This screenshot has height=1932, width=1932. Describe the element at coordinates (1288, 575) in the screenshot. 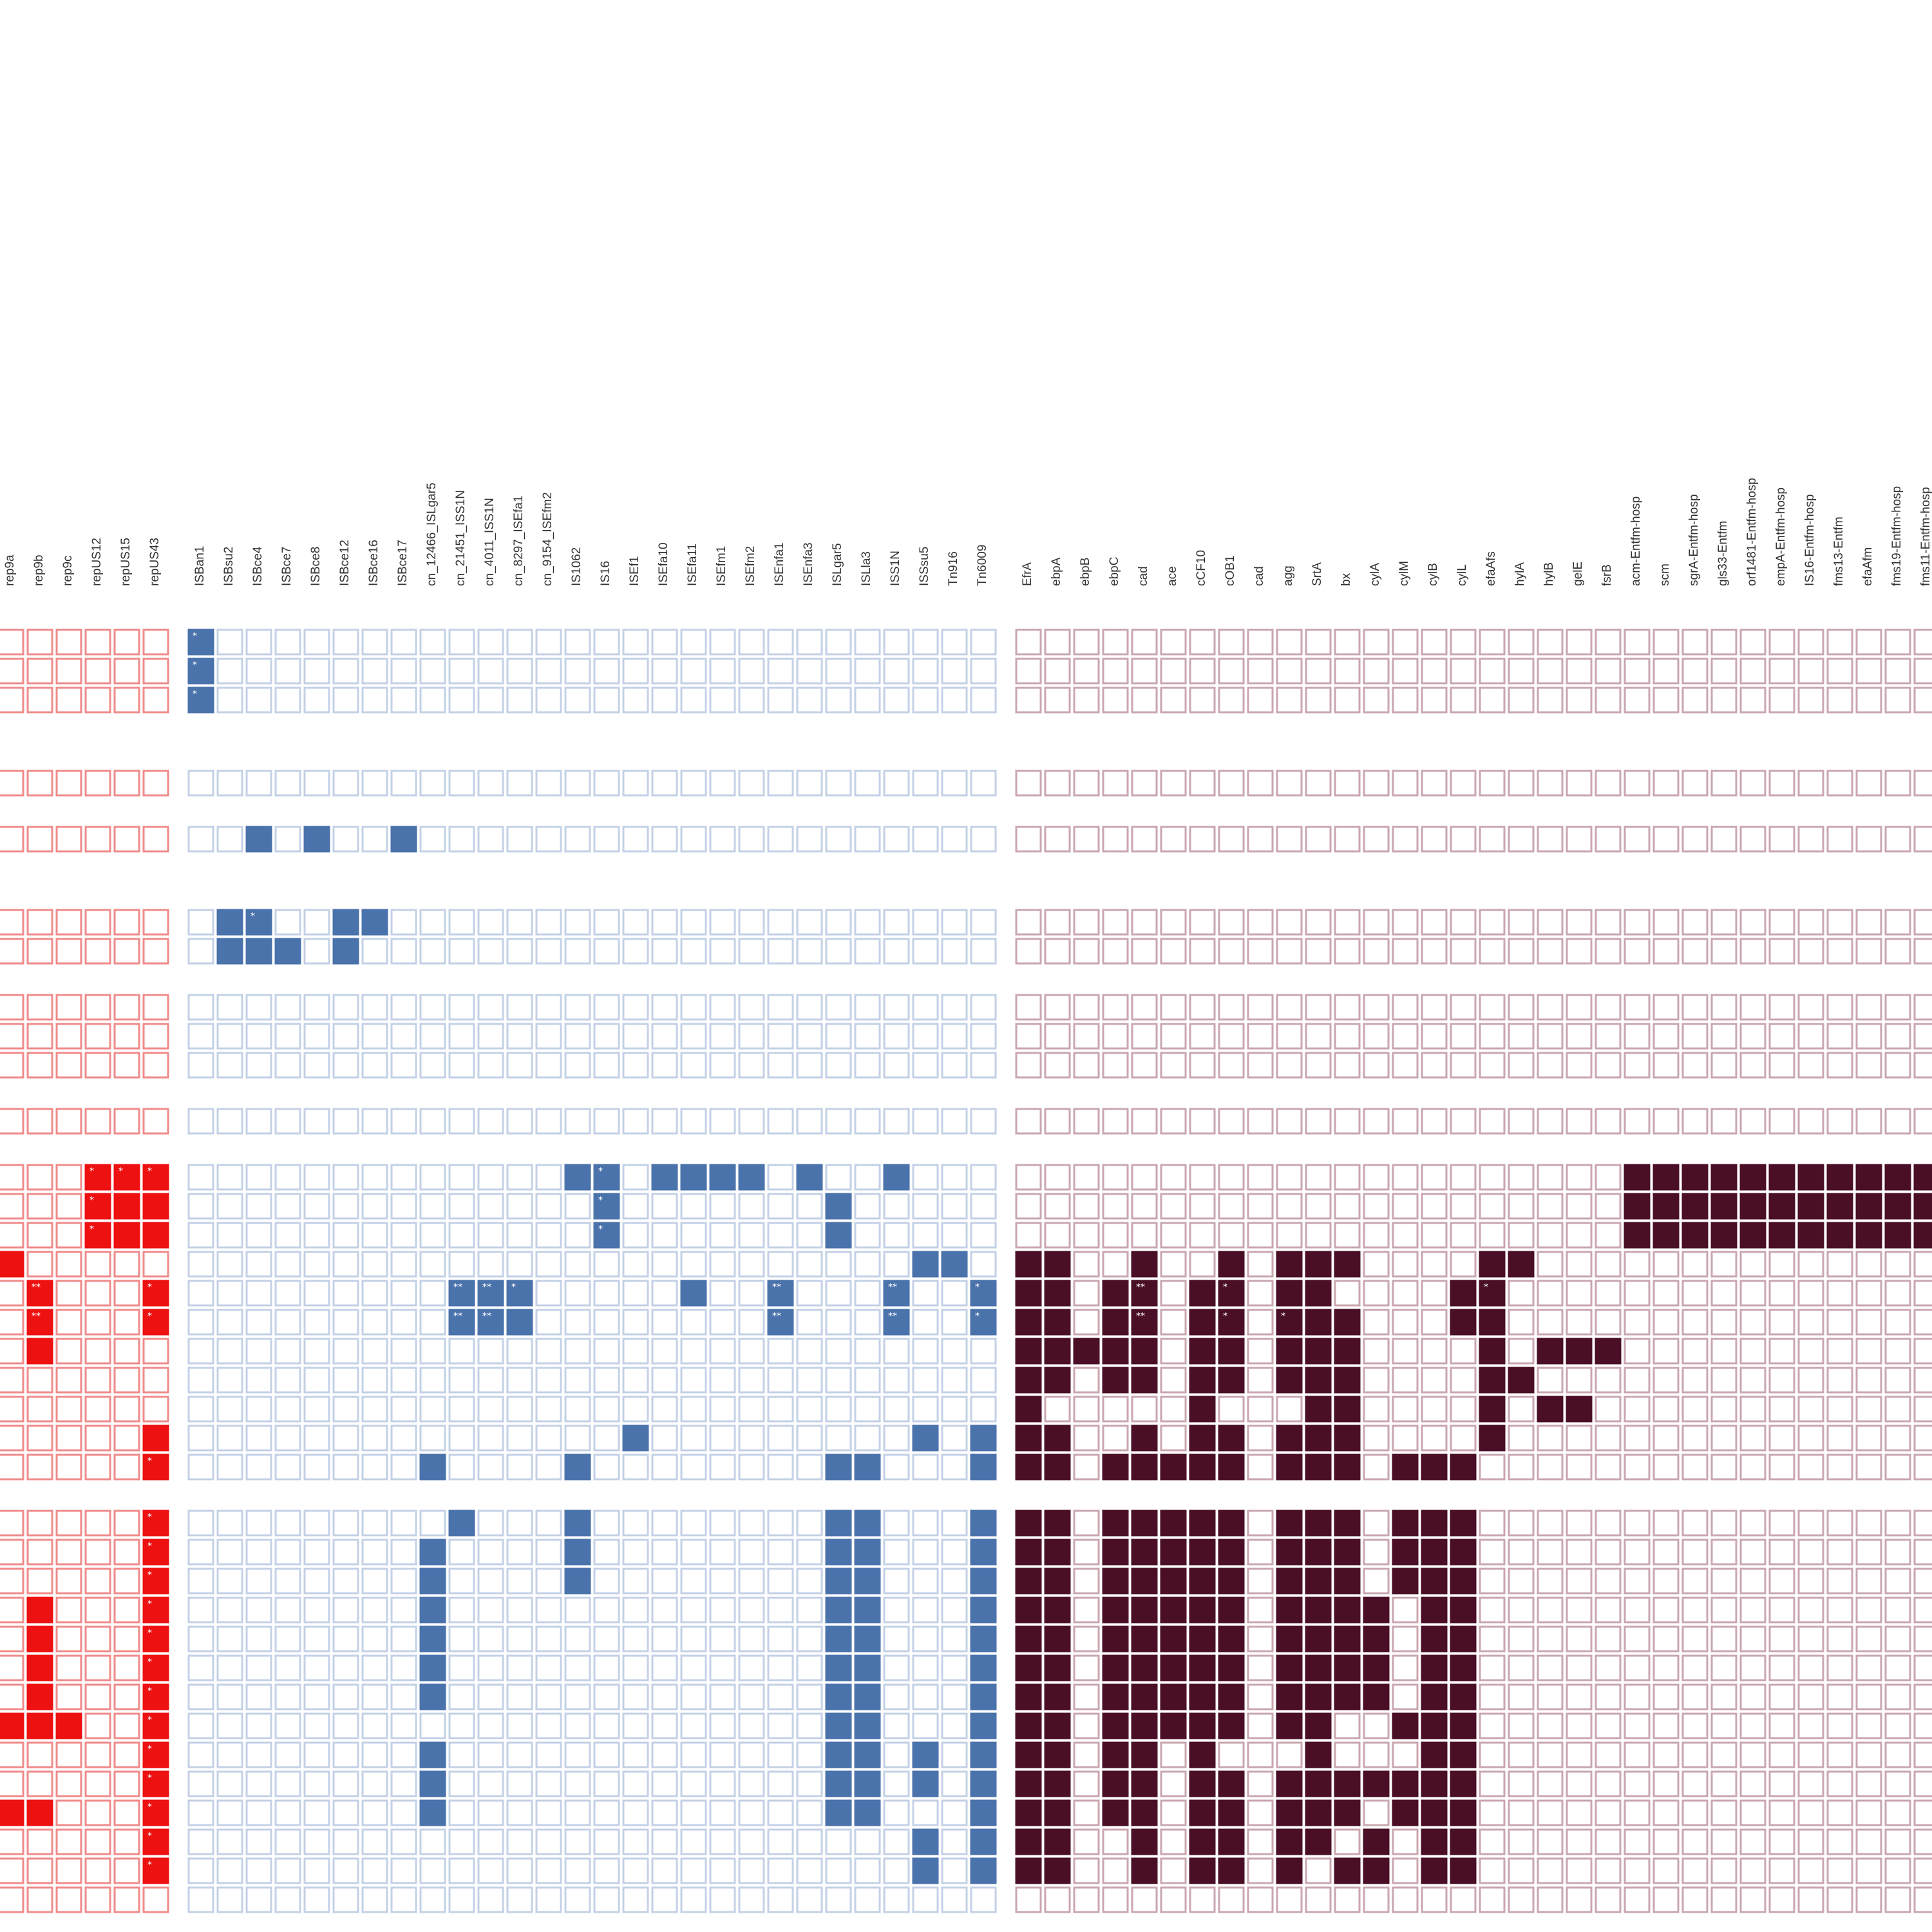

I see `column-label: agg` at that location.